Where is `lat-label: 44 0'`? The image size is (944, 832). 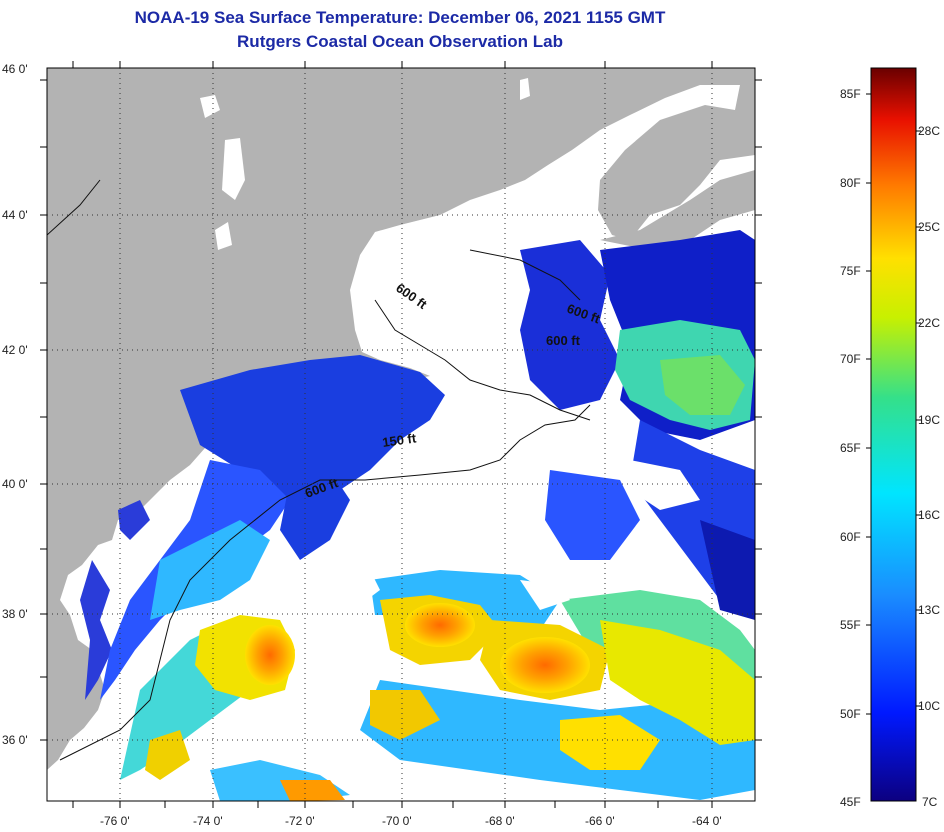 lat-label: 44 0' is located at coordinates (15, 215).